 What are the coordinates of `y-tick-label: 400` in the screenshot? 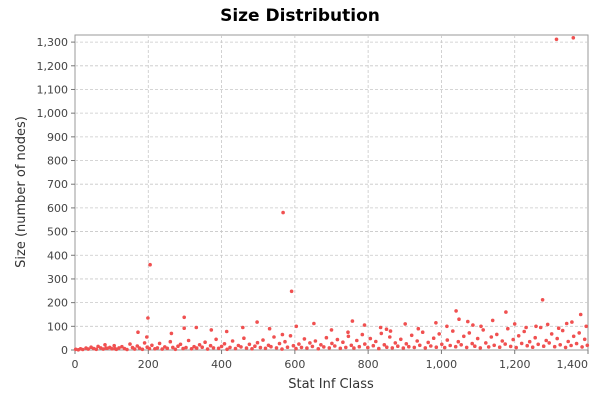 It's located at (57, 255).